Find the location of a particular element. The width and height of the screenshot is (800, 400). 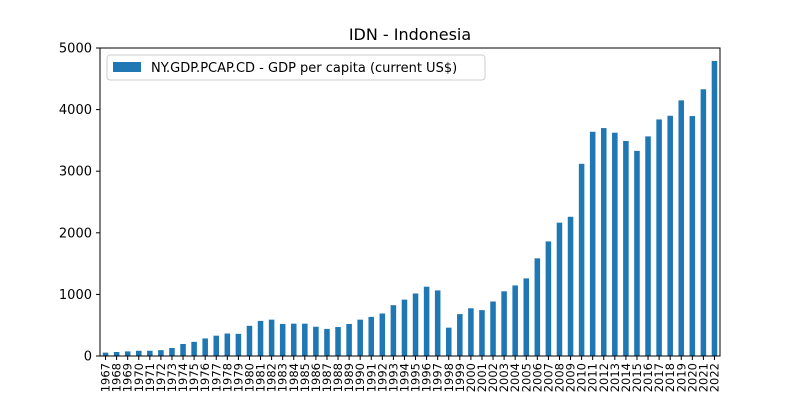

bar-1980 is located at coordinates (249, 340).